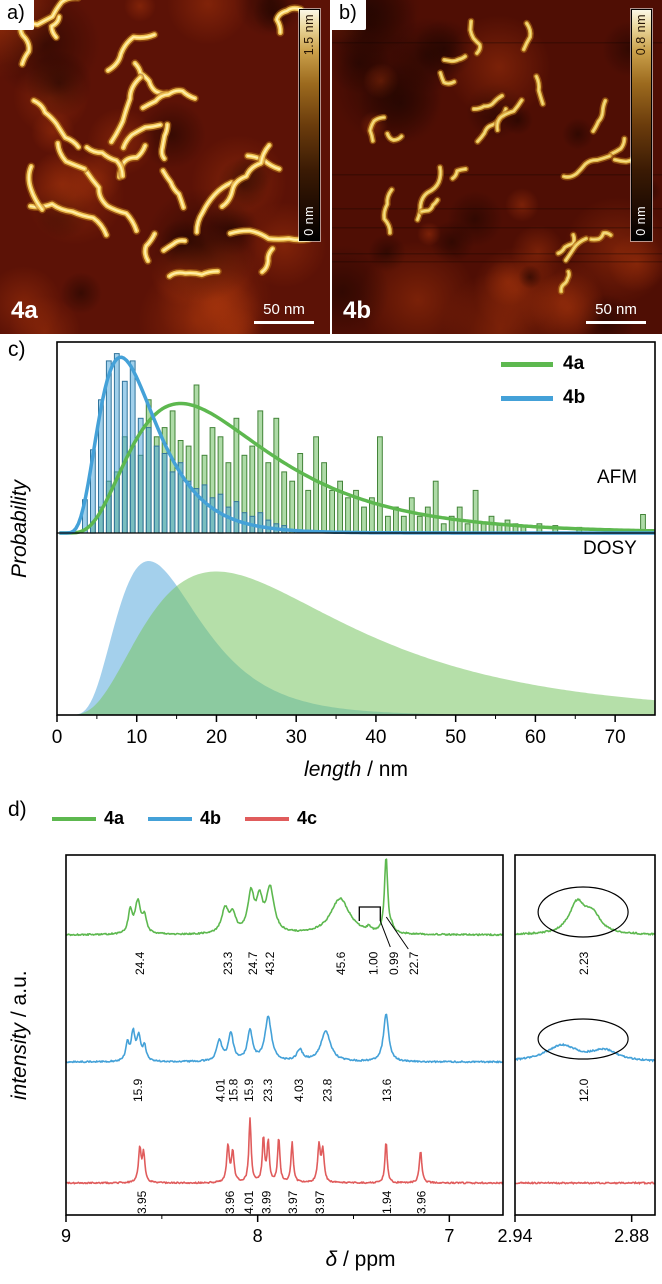 This screenshot has height=1284, width=662. I want to click on x-tick-label: 70, so click(615, 737).